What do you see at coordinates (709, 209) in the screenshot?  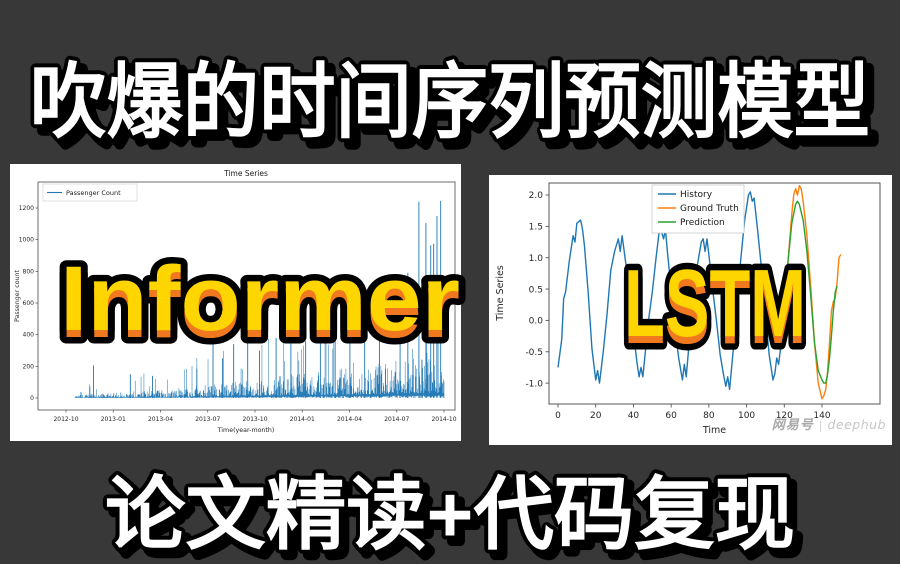 I see `right-legend-label: Ground Truth` at bounding box center [709, 209].